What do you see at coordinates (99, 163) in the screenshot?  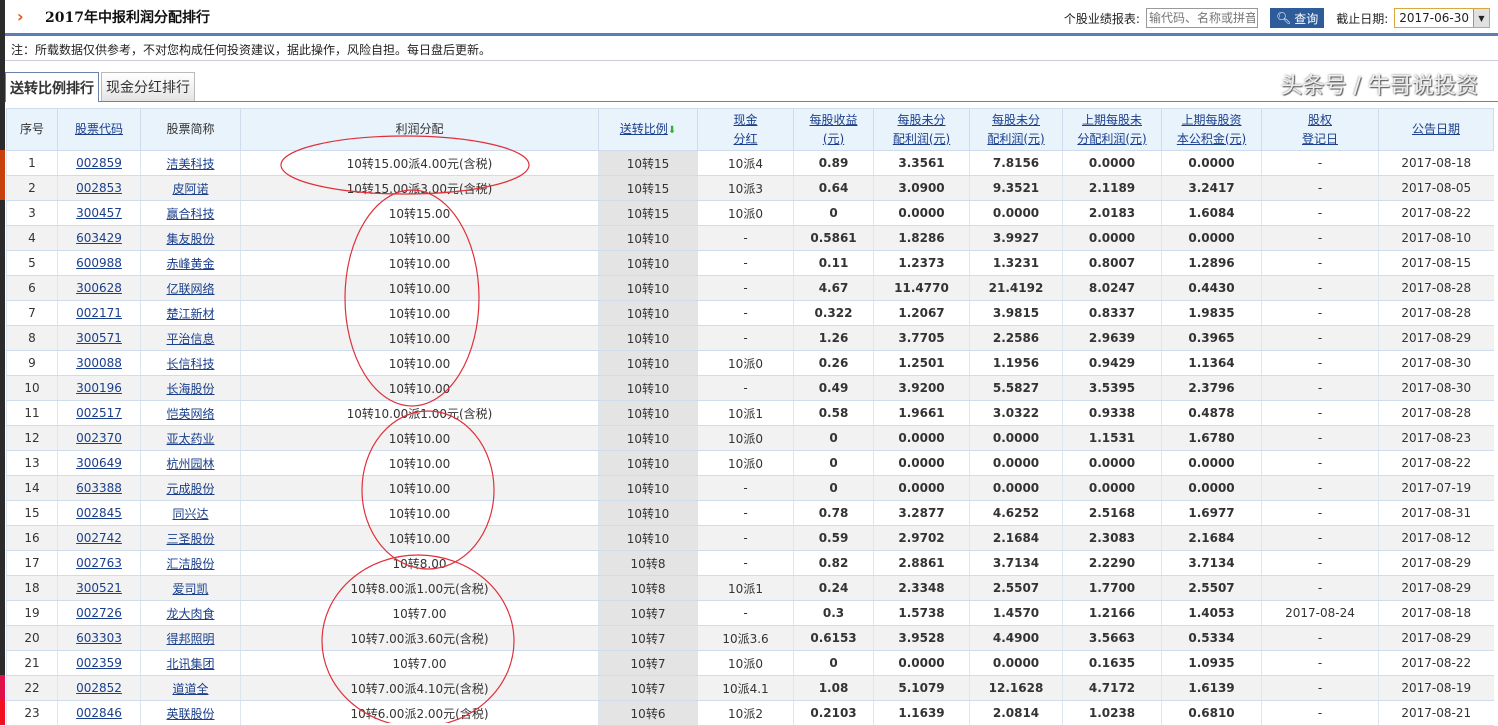 I see `stock-code-link: 002859` at bounding box center [99, 163].